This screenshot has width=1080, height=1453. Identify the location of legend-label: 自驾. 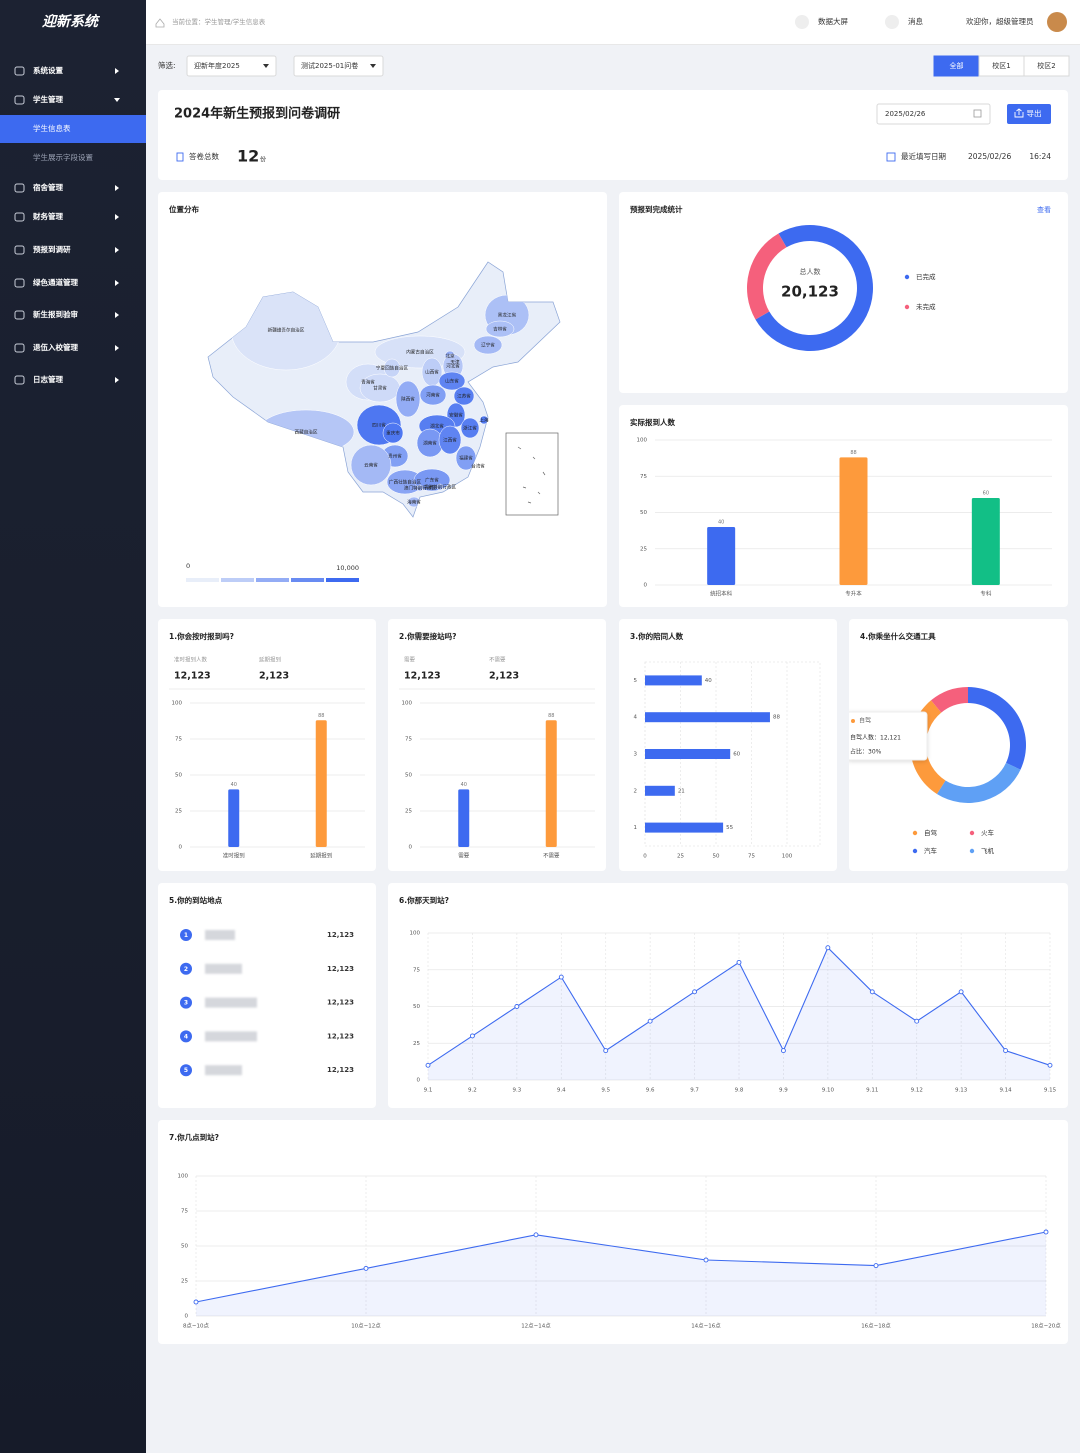
(930, 832).